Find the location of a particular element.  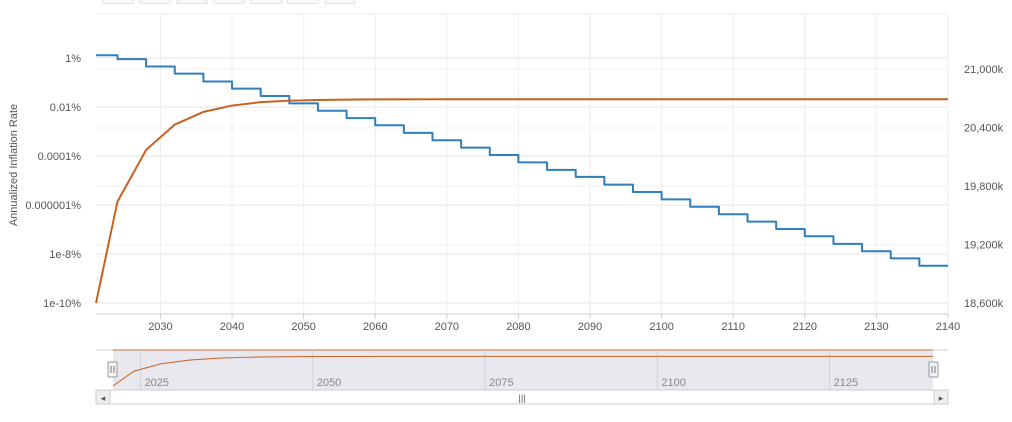

left-tick-label: 1e-8% is located at coordinates (65, 255).